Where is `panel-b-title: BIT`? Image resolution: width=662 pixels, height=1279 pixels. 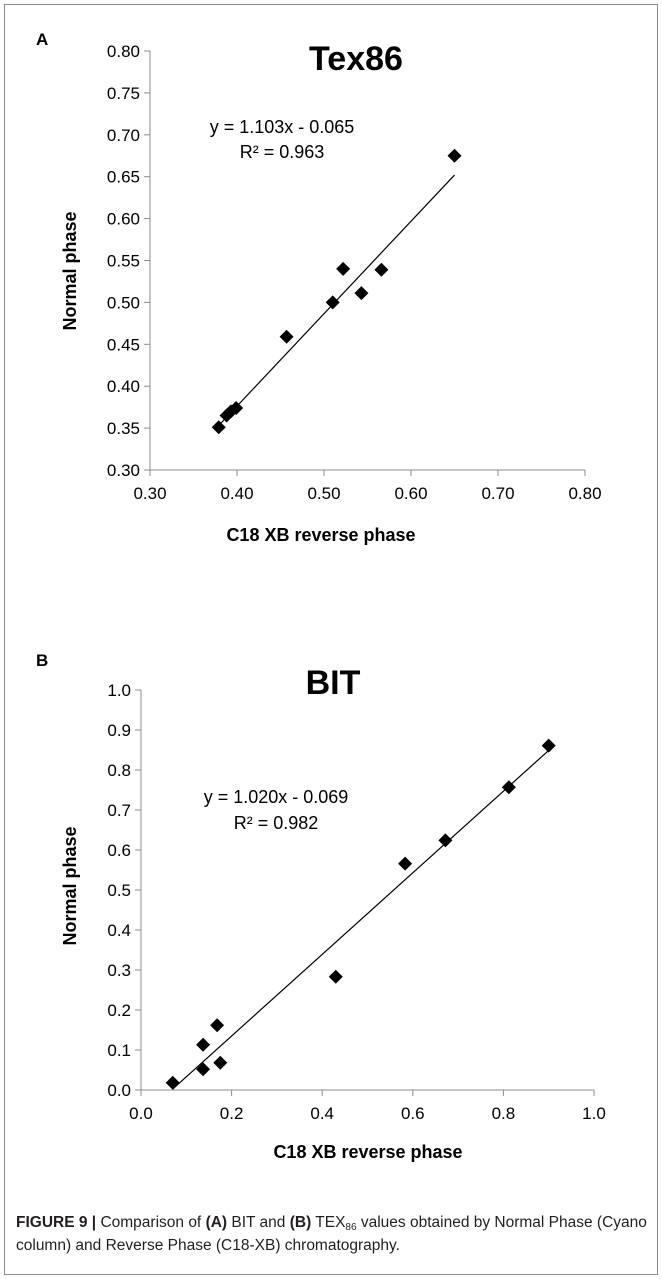 panel-b-title: BIT is located at coordinates (333, 683).